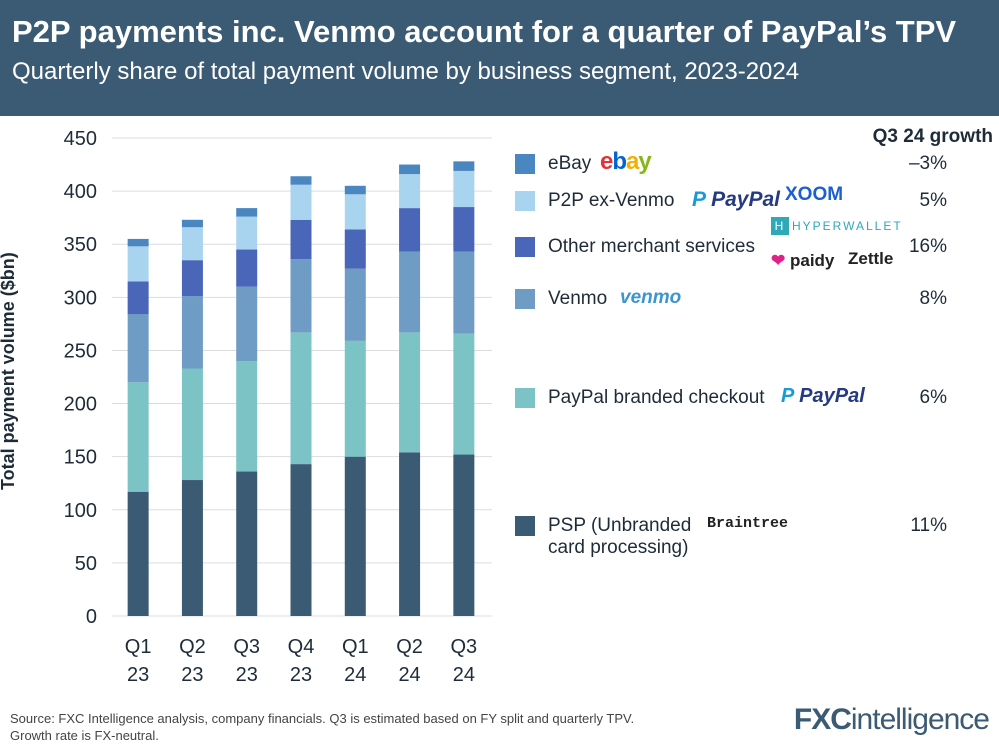 This screenshot has width=999, height=749. Describe the element at coordinates (927, 163) in the screenshot. I see `growth-ebay: –3%` at that location.